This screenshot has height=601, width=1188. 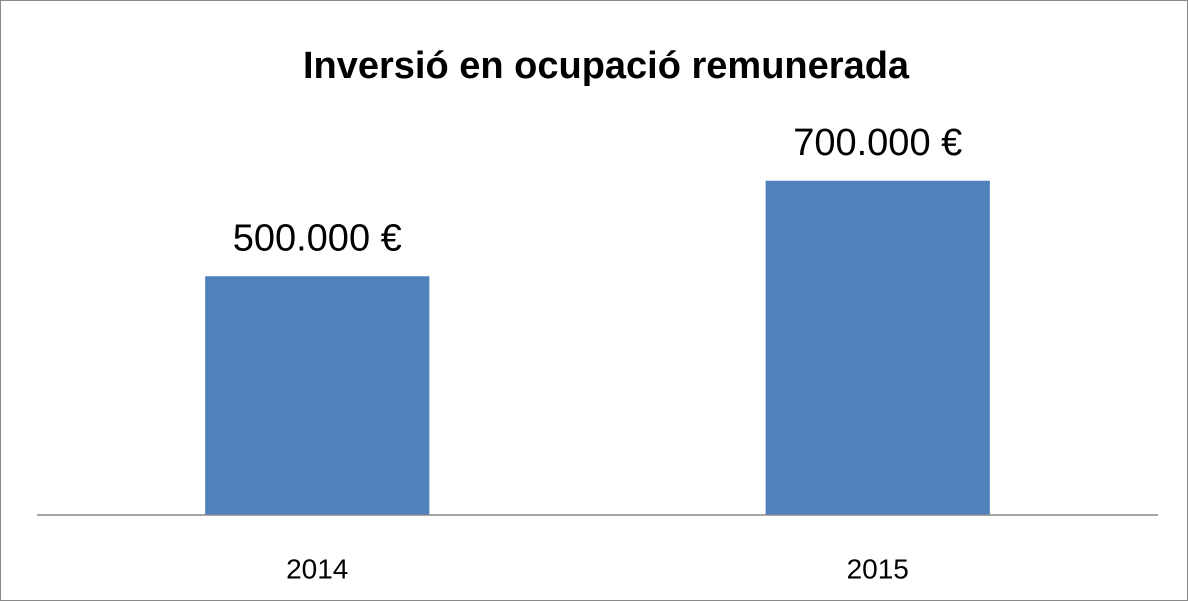 I want to click on x-tick-label: 2014, so click(x=317, y=568).